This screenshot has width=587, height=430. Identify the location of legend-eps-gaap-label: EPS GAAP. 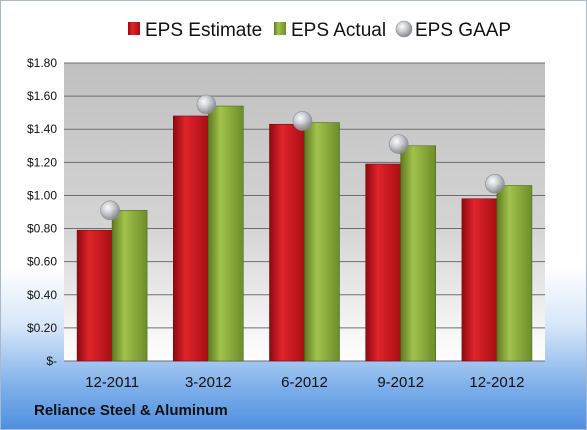
(463, 30).